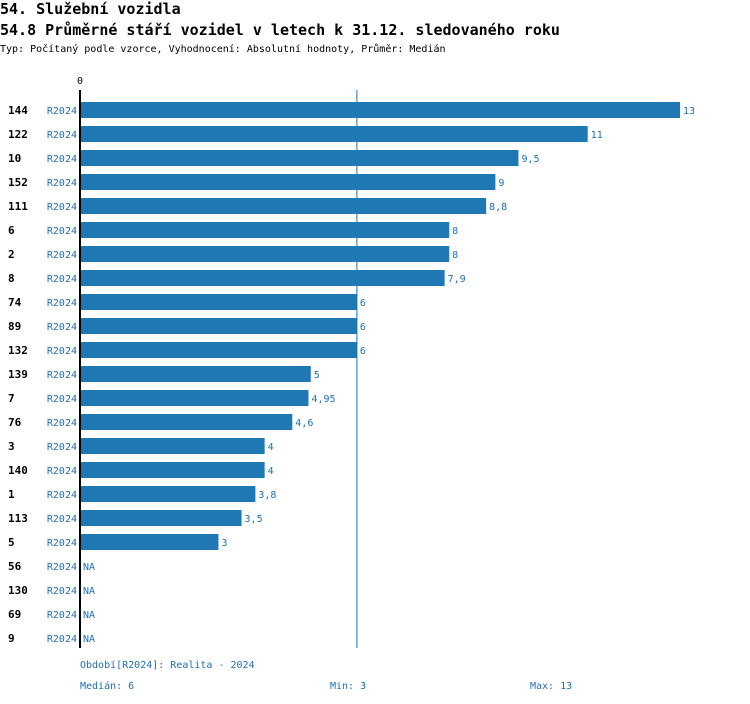  I want to click on min-stat: Min: 3, so click(348, 686).